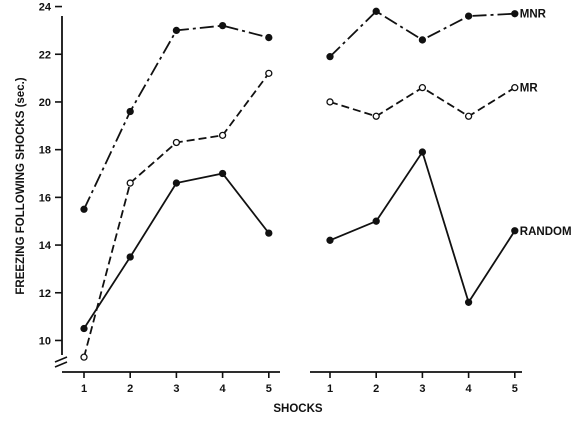 The height and width of the screenshot is (421, 583). Describe the element at coordinates (533, 15) in the screenshot. I see `series-label-mnr: MNR` at that location.